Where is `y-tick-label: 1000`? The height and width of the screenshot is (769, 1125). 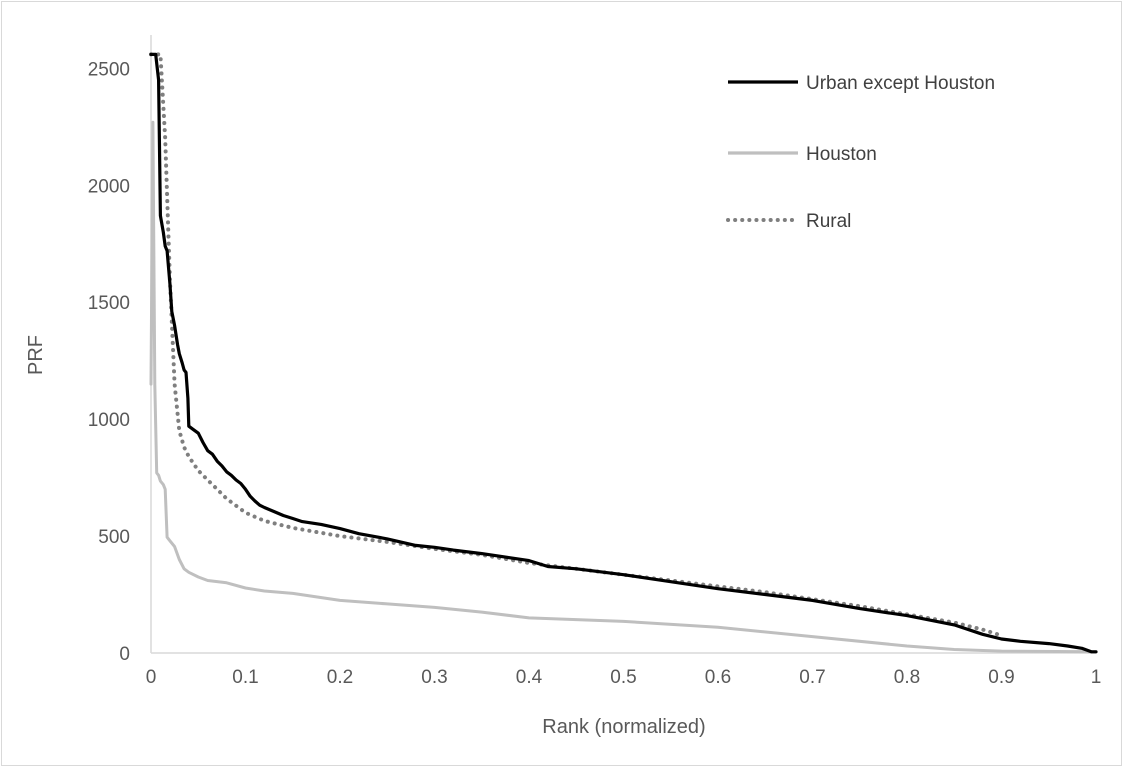
y-tick-label: 1000 is located at coordinates (109, 420).